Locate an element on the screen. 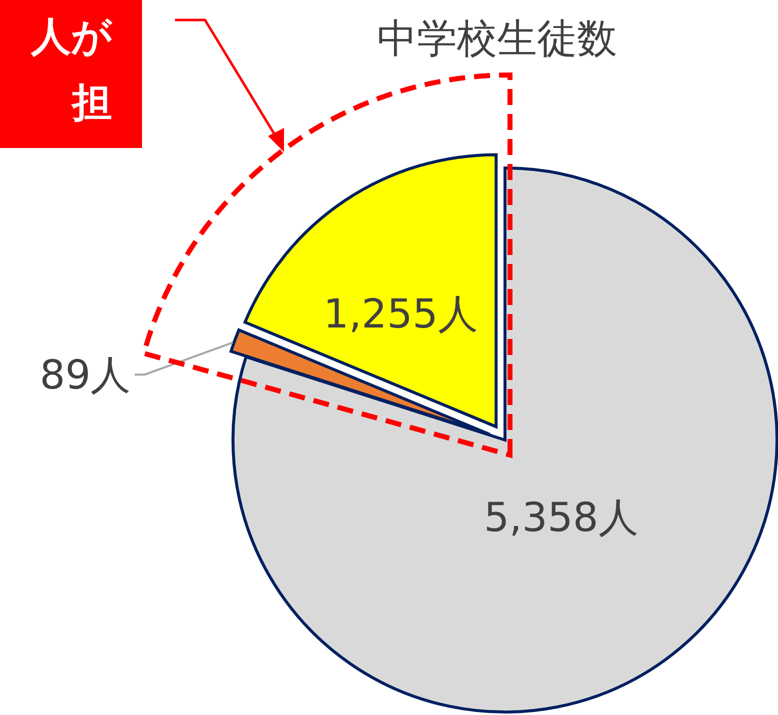 This screenshot has height=715, width=778. data-label: 89人 is located at coordinates (85, 375).